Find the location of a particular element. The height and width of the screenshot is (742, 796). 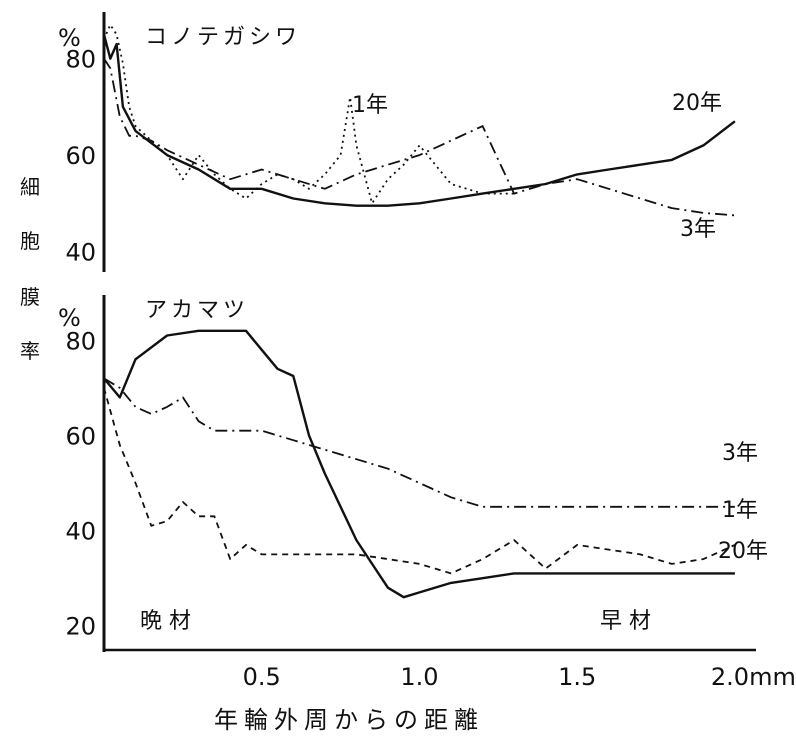

y-axis-label: 細胞膜率 is located at coordinates (30, 269).